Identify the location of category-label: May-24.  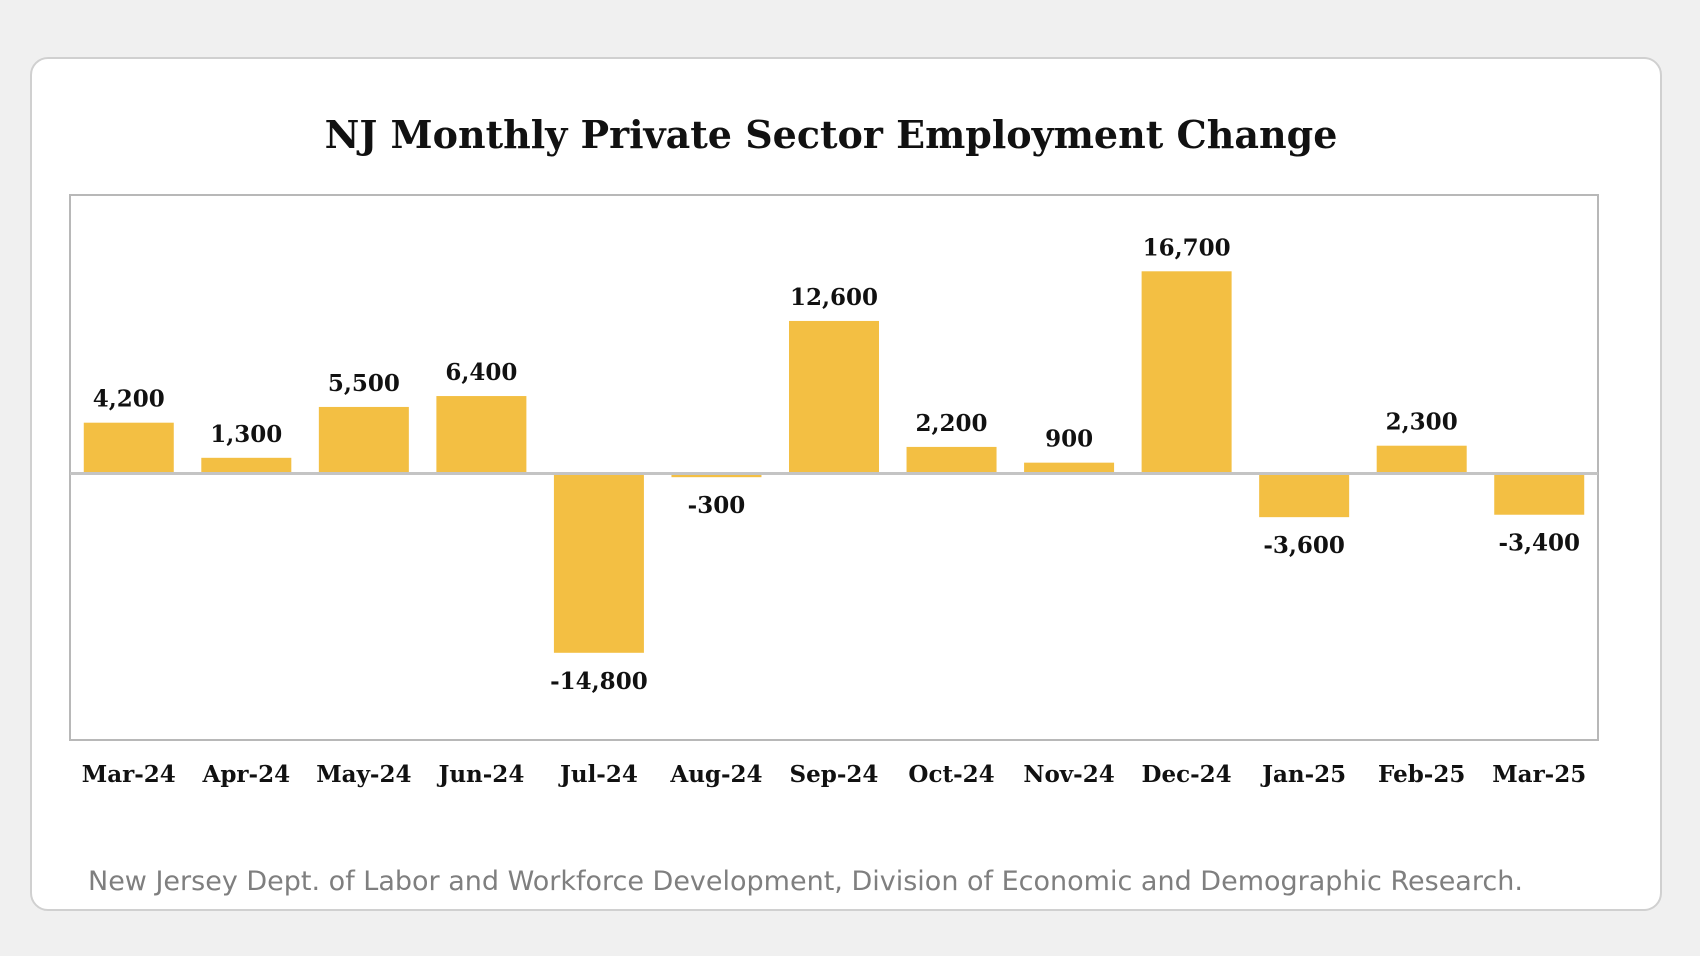
(363, 774).